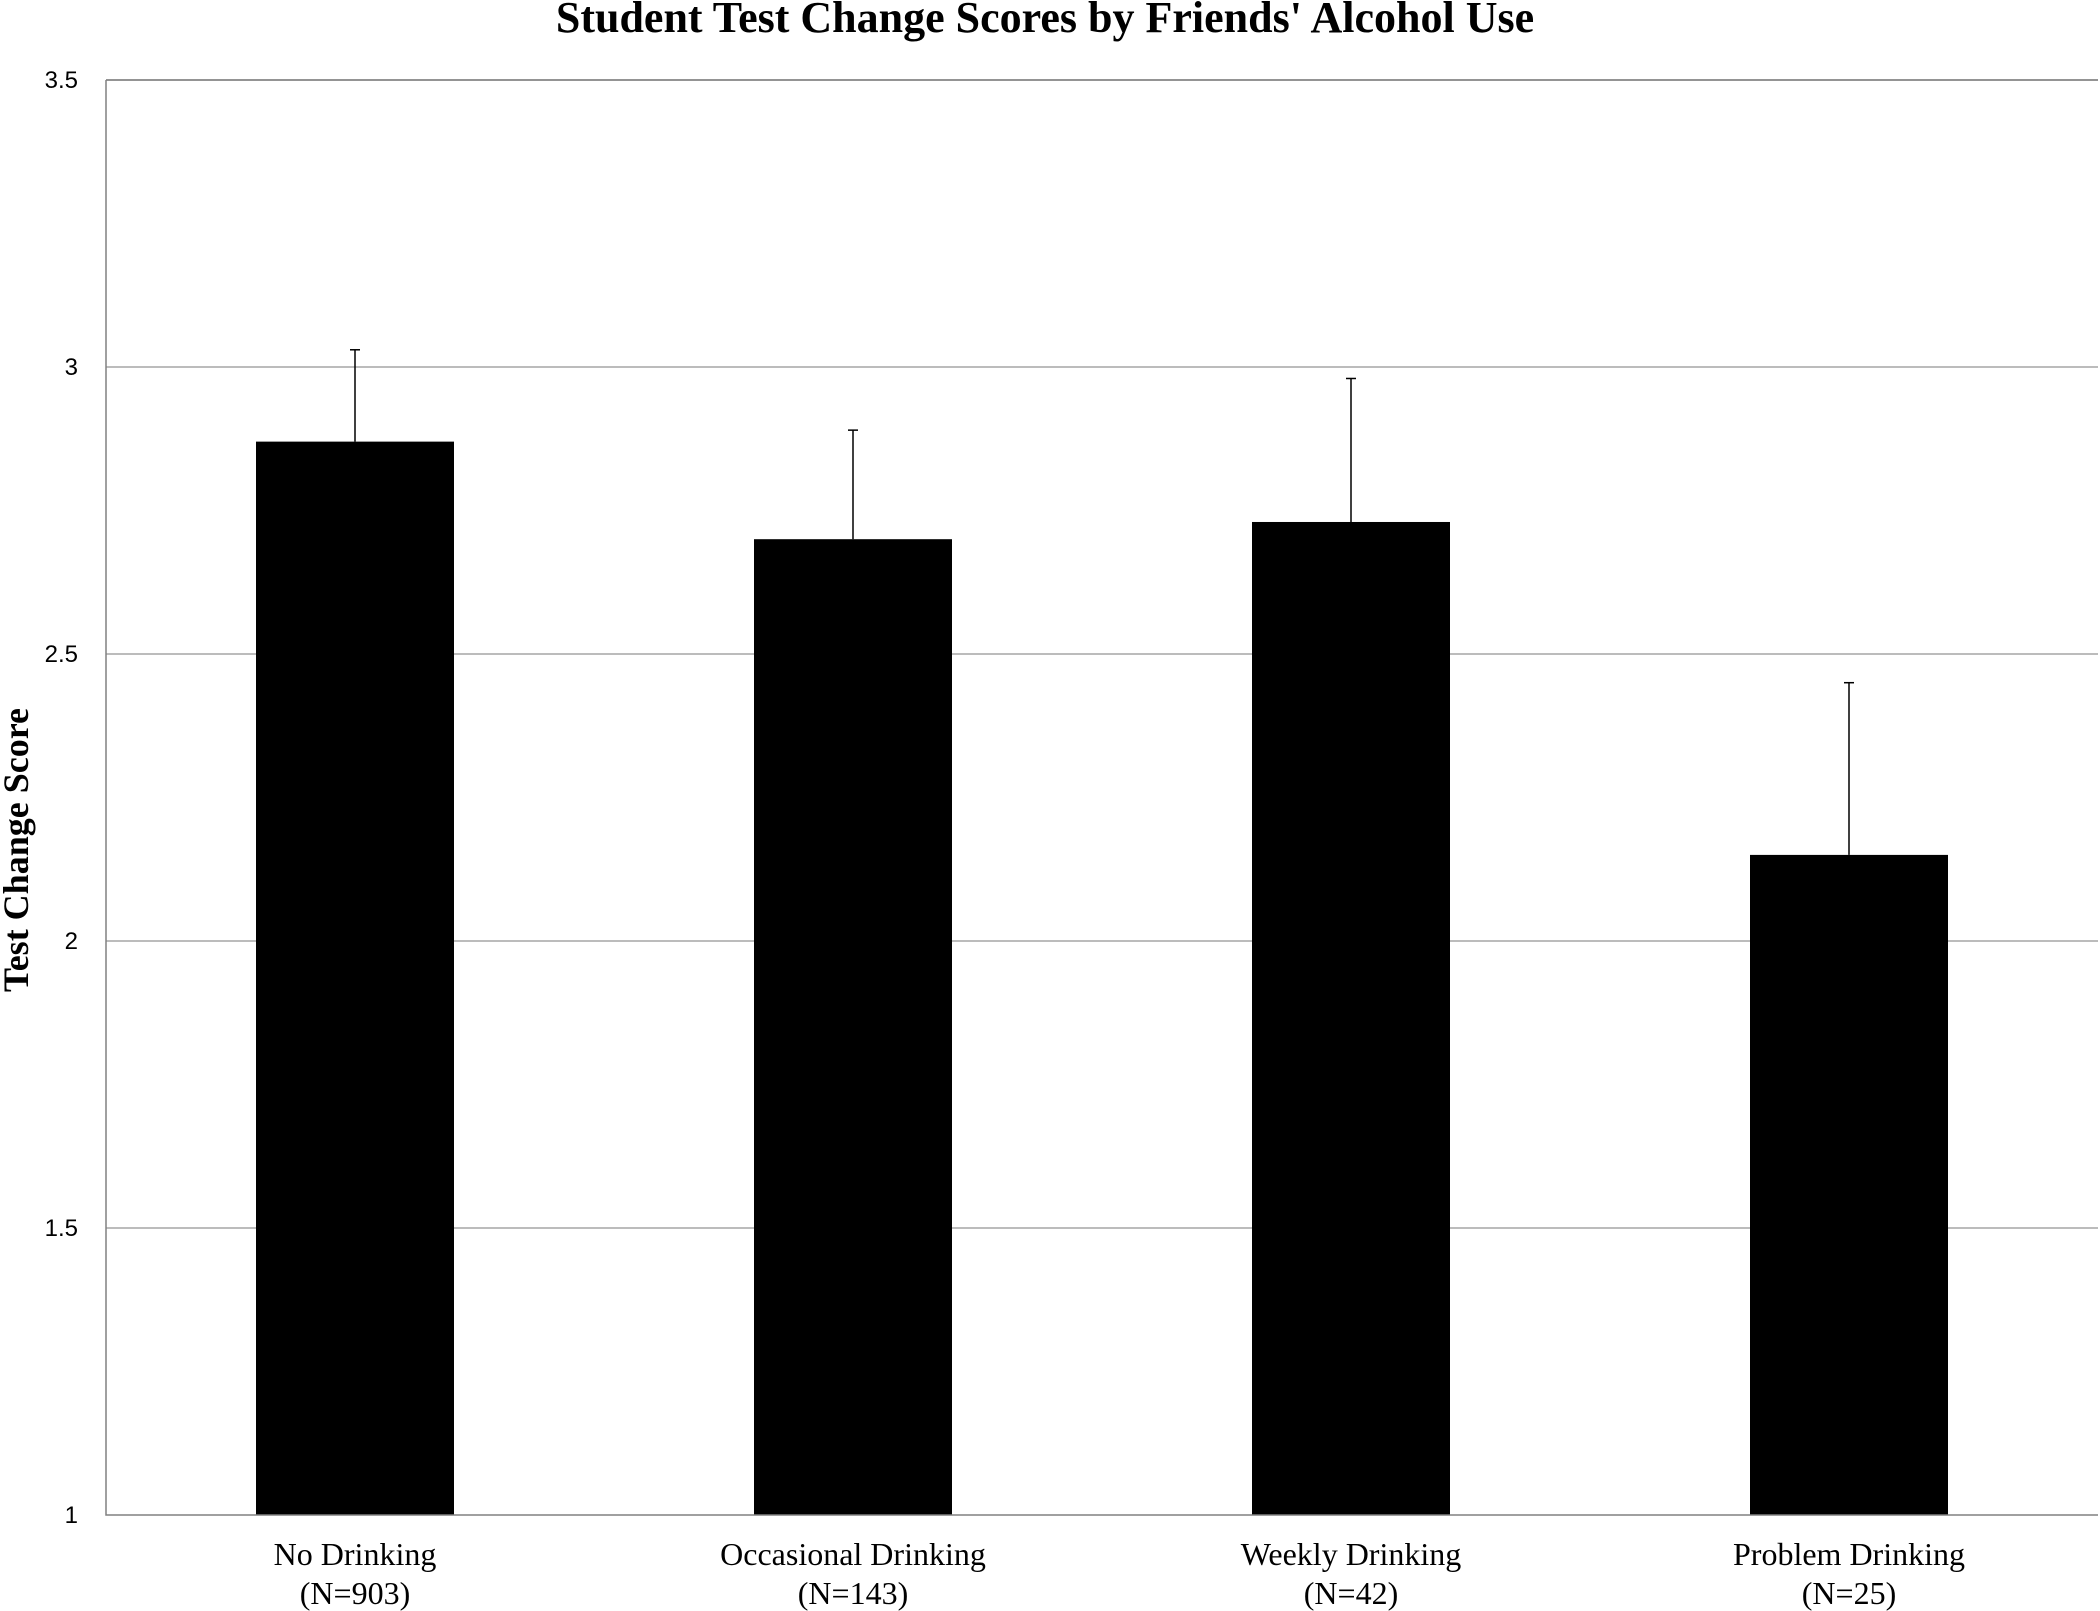  Describe the element at coordinates (355, 1554) in the screenshot. I see `x-category-label: No Drinking` at that location.